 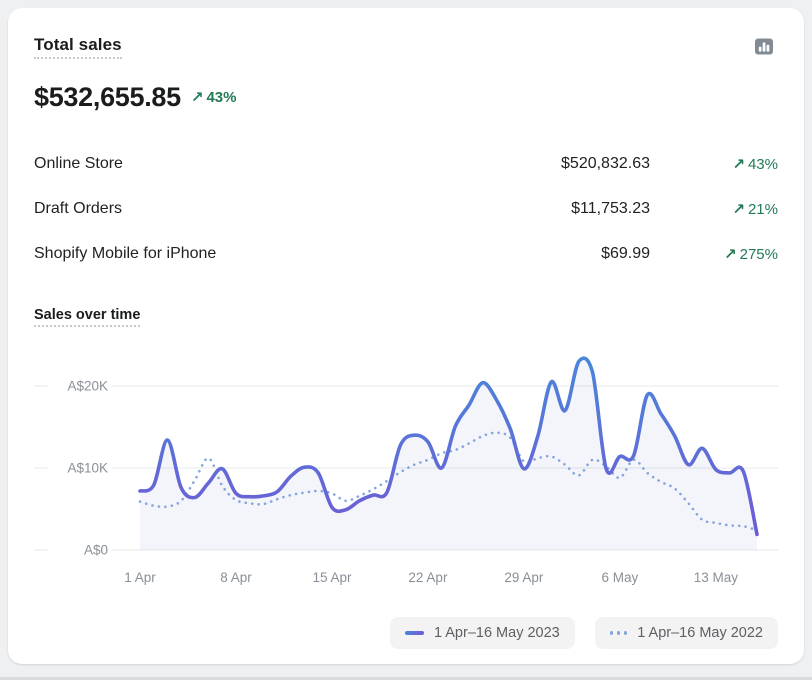 I want to click on legend-item-2022: 1 Apr–16 May 2022, so click(x=686, y=633).